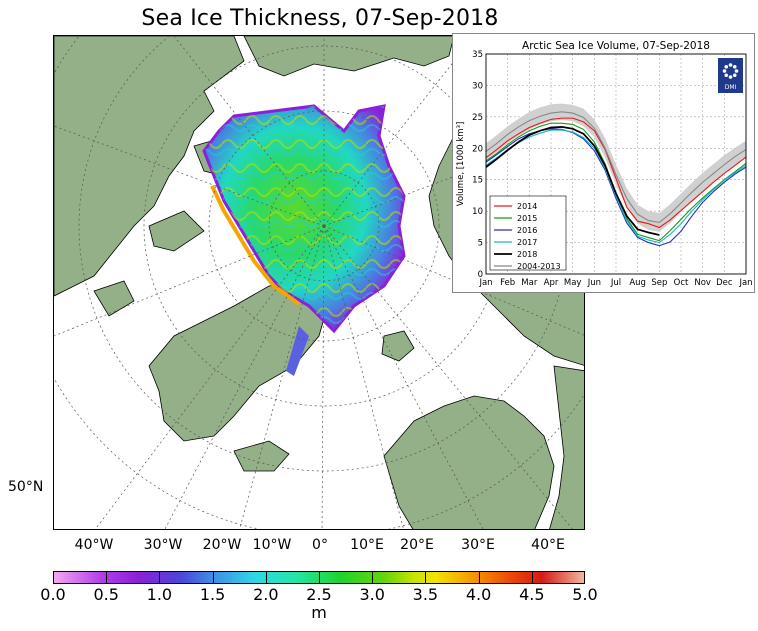 The width and height of the screenshot is (758, 631). What do you see at coordinates (266, 594) in the screenshot?
I see `colorbar-label: 2.0` at bounding box center [266, 594].